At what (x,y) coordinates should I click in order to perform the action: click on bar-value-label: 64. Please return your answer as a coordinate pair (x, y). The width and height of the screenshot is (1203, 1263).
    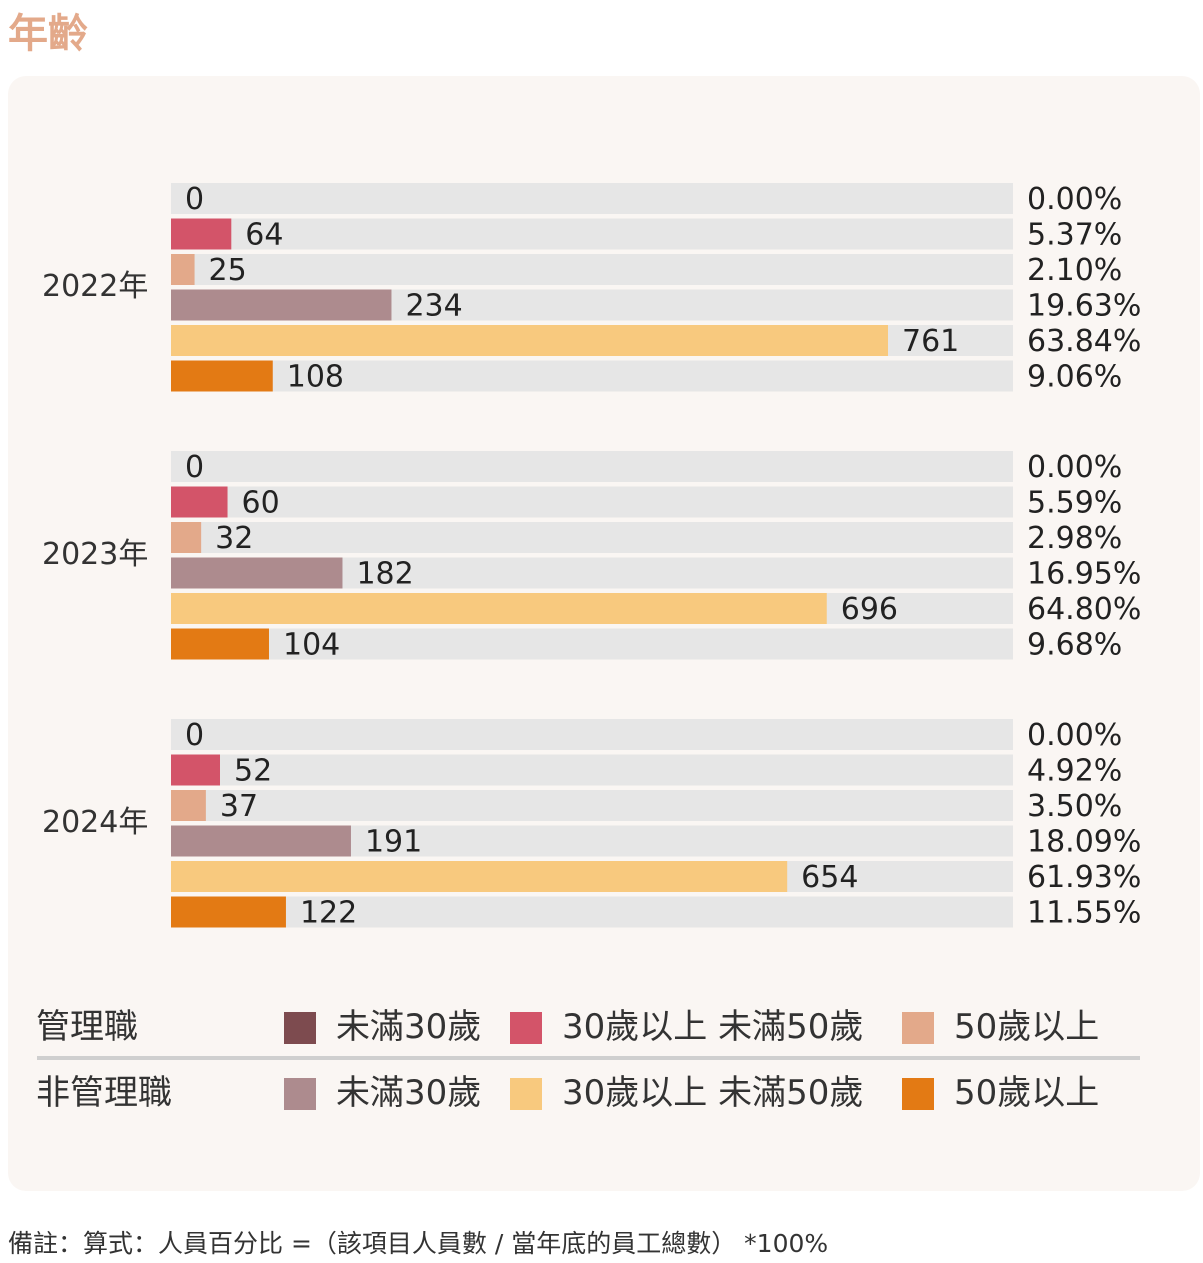
    Looking at the image, I should click on (264, 235).